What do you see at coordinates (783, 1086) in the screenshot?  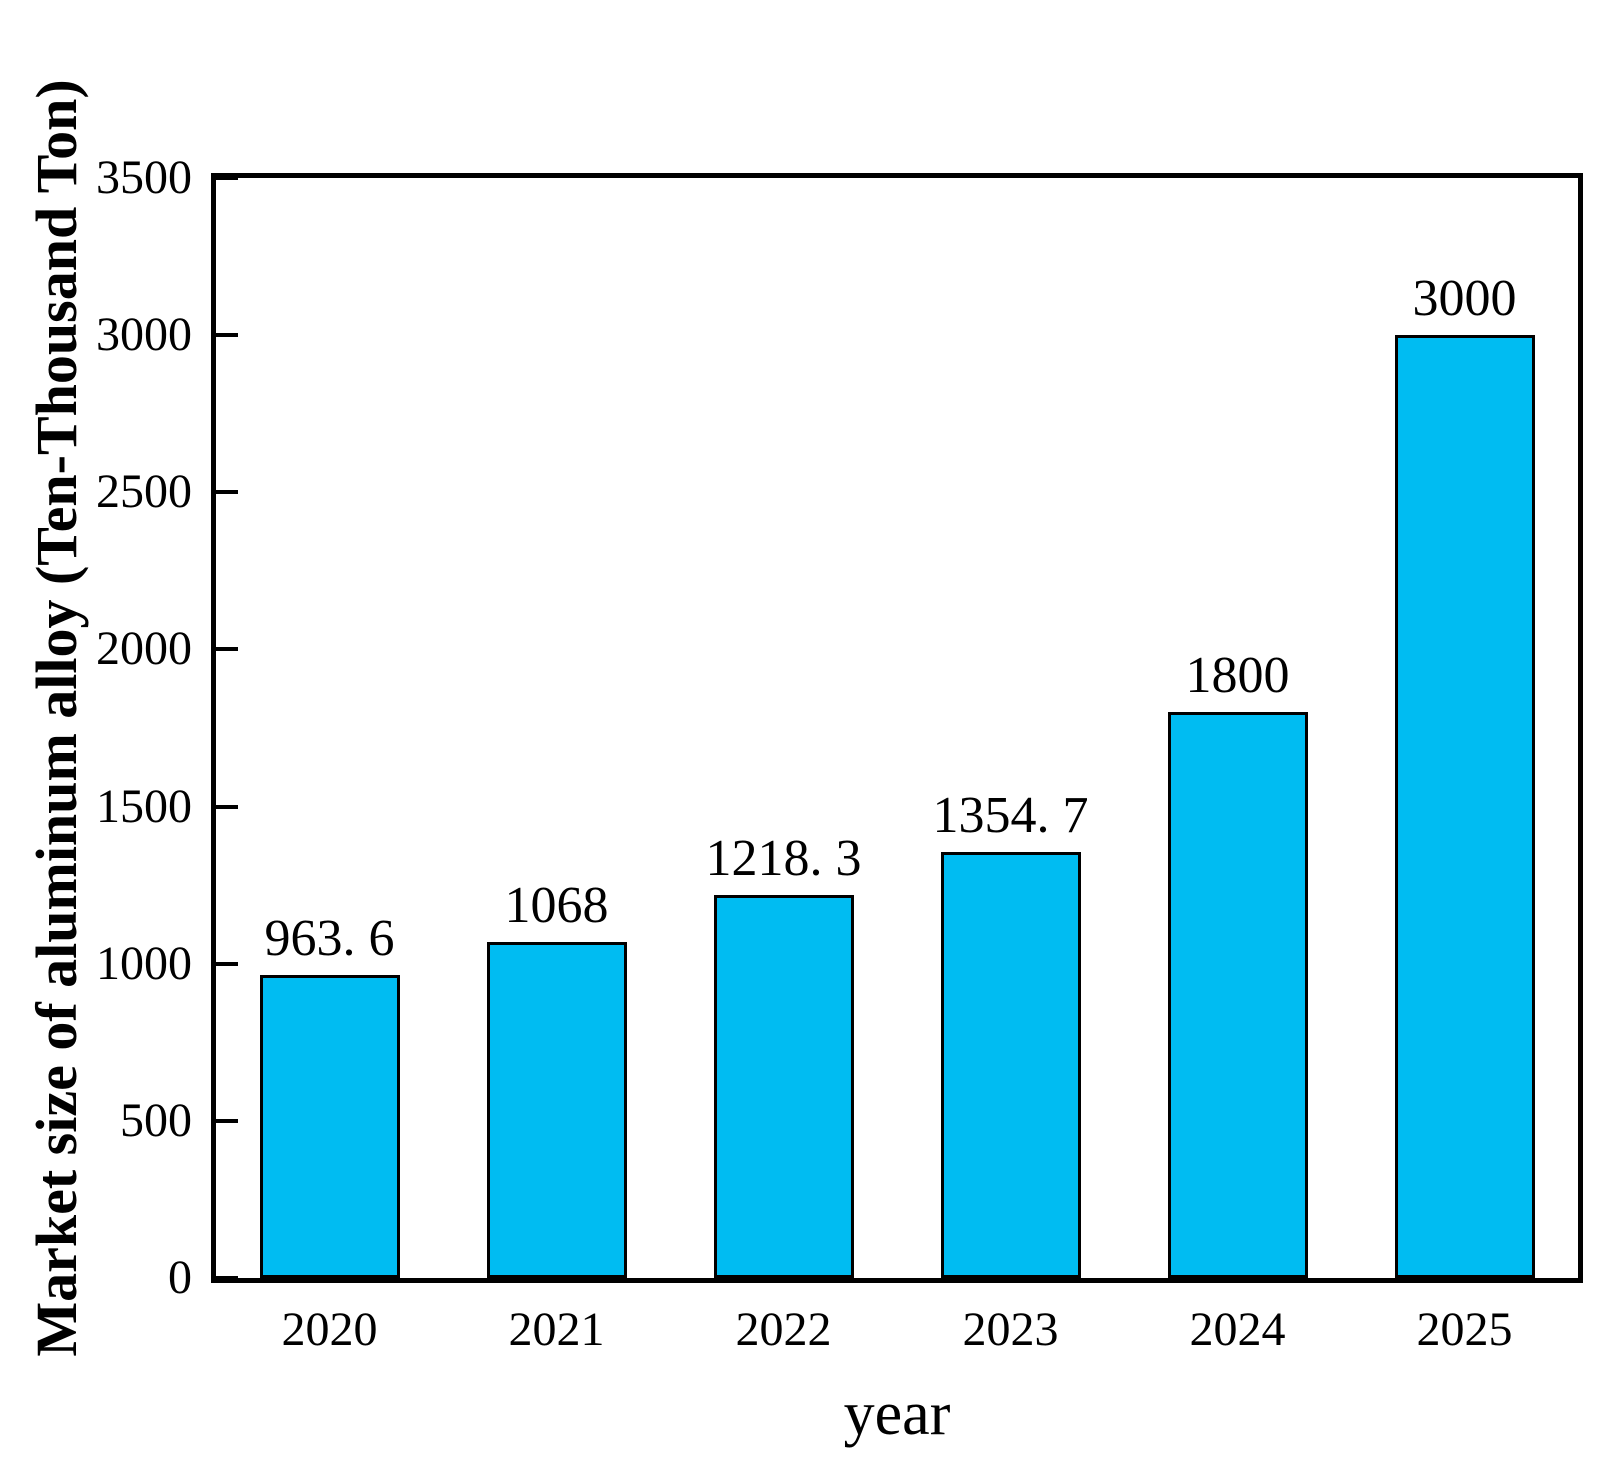 I see `bar-2022` at bounding box center [783, 1086].